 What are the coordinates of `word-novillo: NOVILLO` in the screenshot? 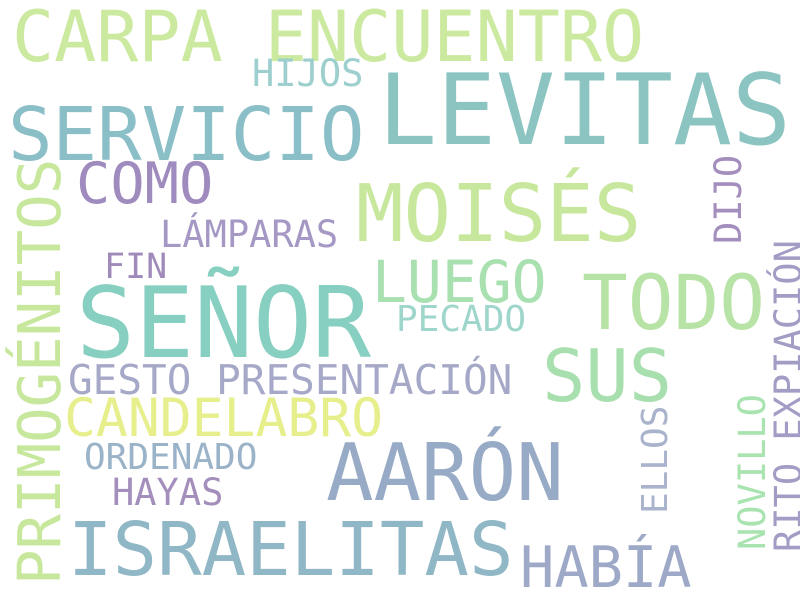 It's located at (752, 472).